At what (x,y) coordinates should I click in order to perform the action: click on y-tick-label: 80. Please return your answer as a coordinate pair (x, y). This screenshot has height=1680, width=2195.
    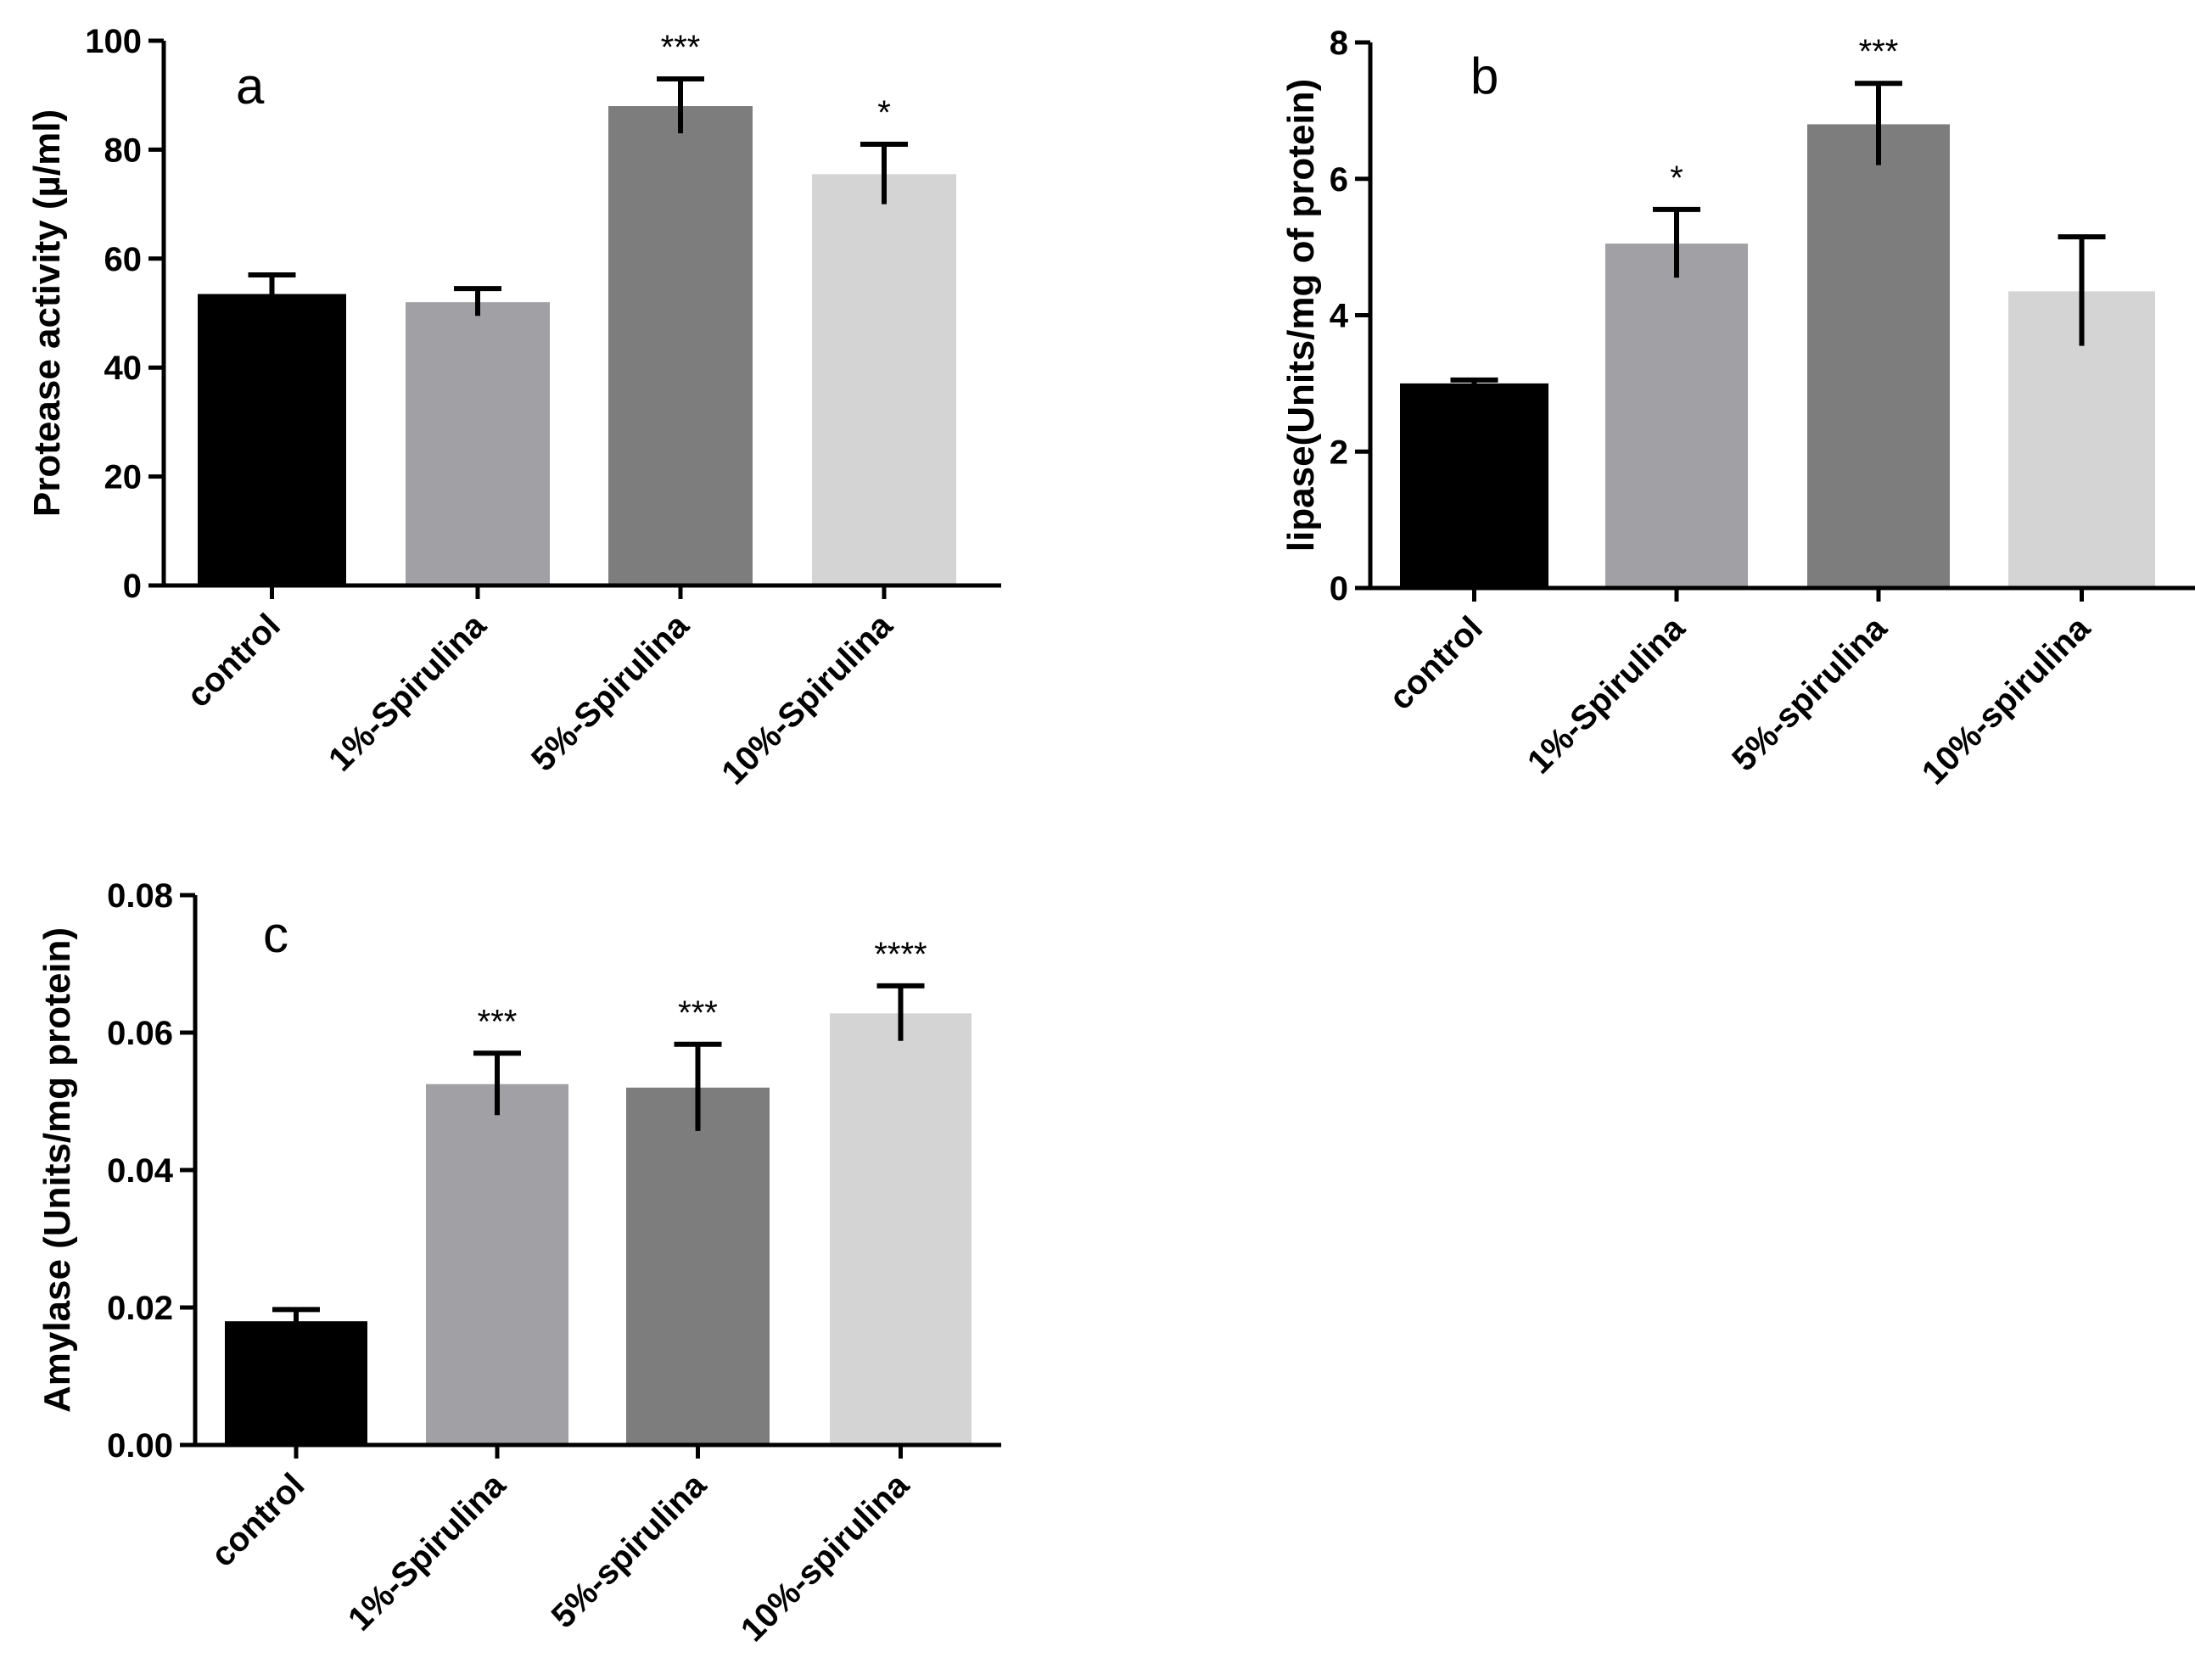
    Looking at the image, I should click on (123, 150).